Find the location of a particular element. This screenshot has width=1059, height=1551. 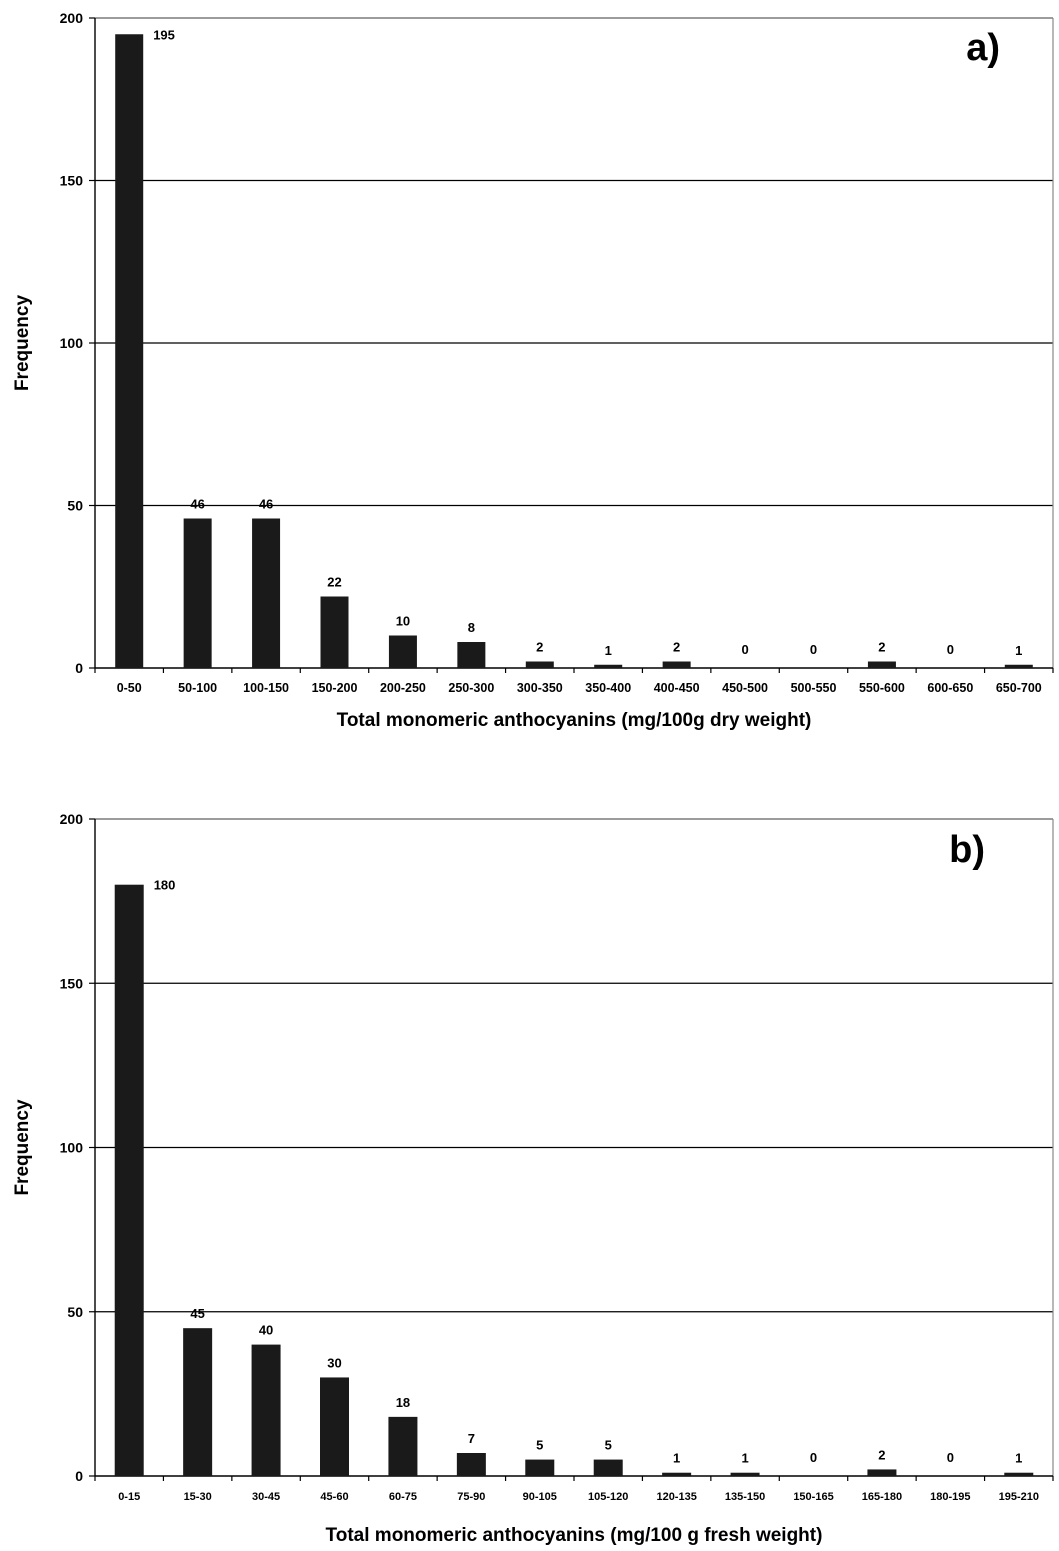

x-tick-label: 300-350 is located at coordinates (540, 688).